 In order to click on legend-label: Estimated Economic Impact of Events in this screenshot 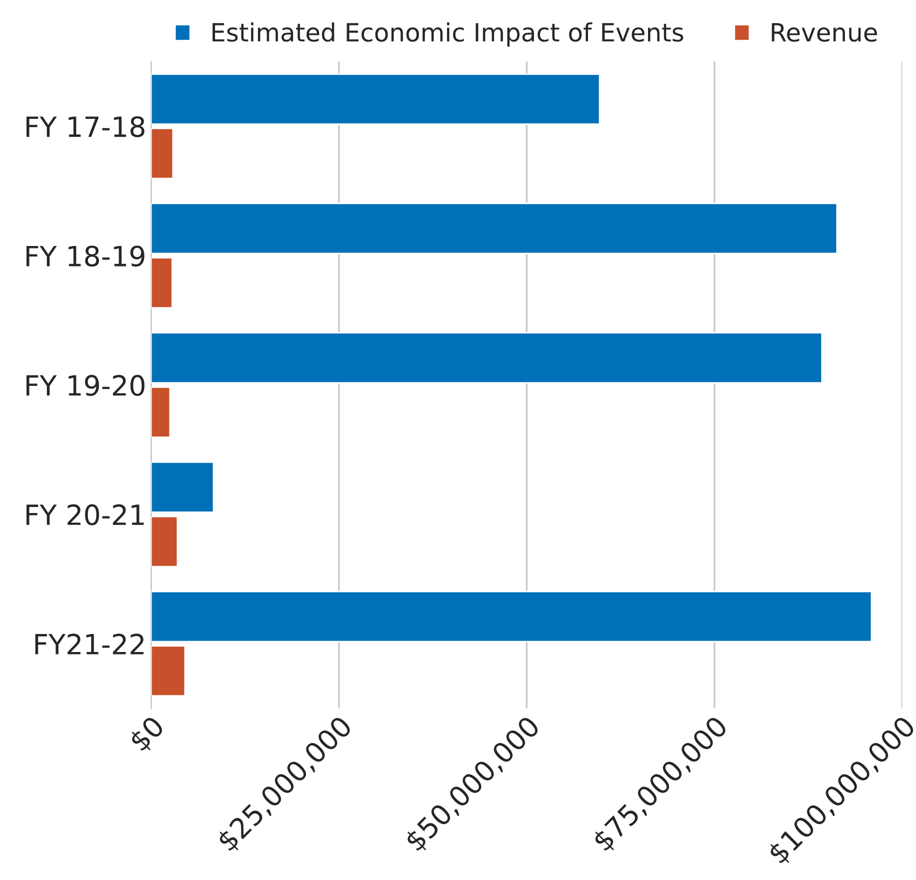, I will do `click(448, 34)`.